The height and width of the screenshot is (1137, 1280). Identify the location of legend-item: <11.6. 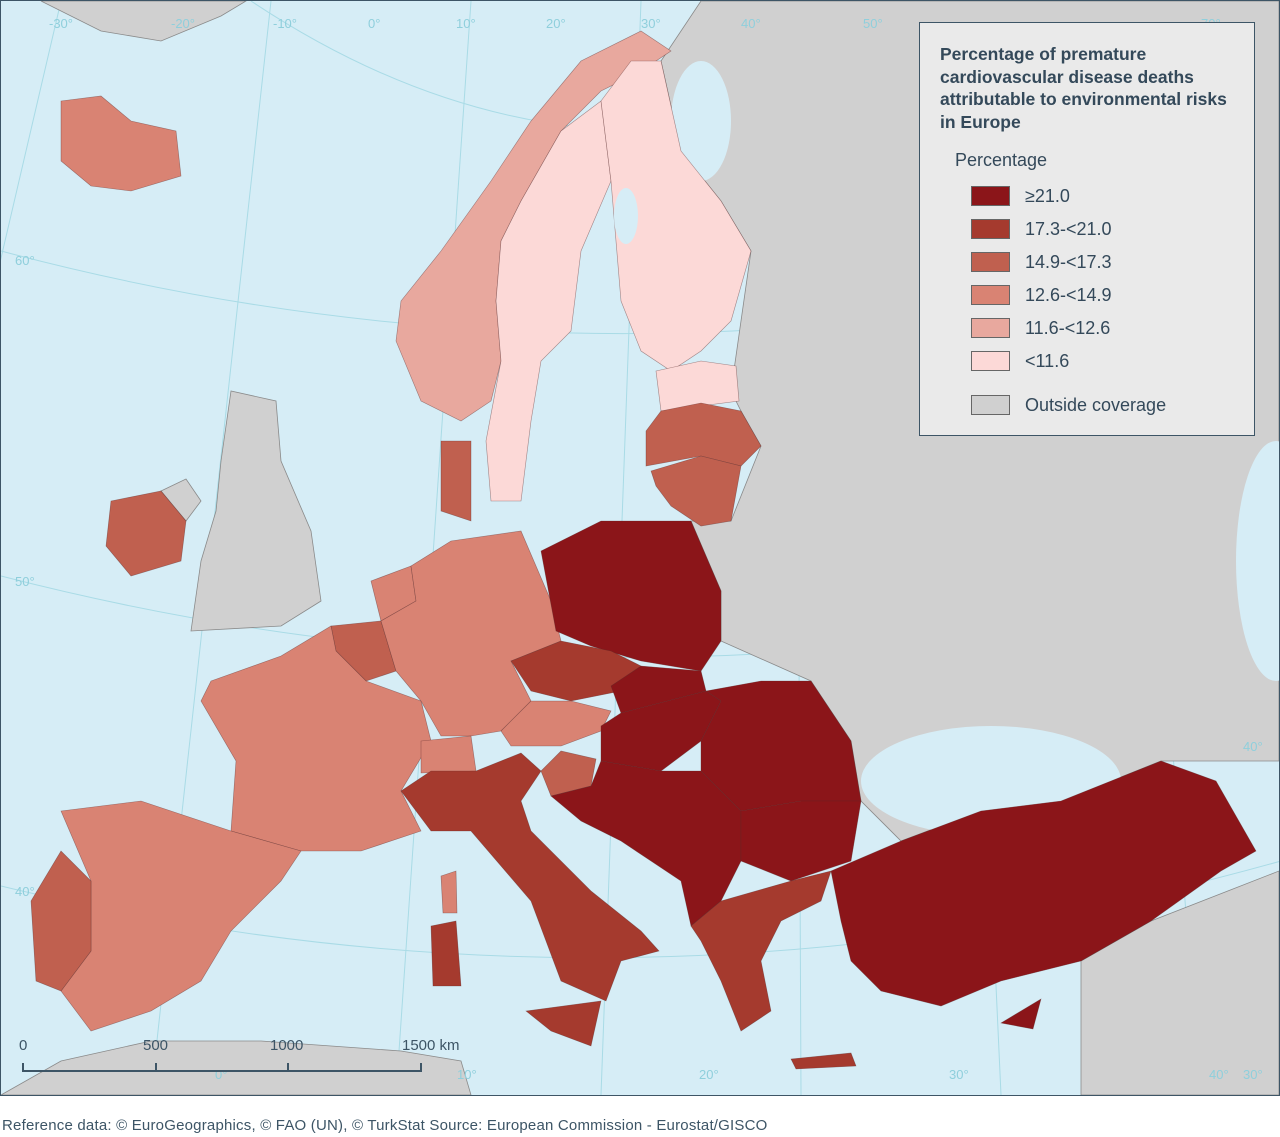
(1020, 361).